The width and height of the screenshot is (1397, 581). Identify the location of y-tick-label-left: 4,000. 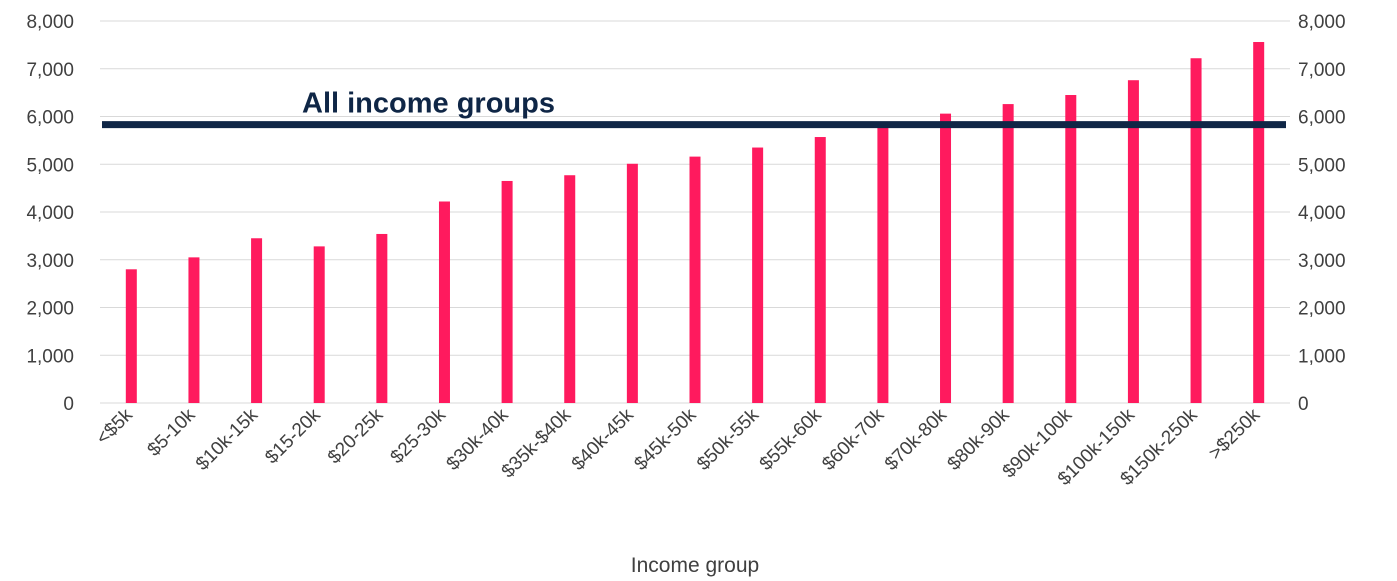
(50, 213).